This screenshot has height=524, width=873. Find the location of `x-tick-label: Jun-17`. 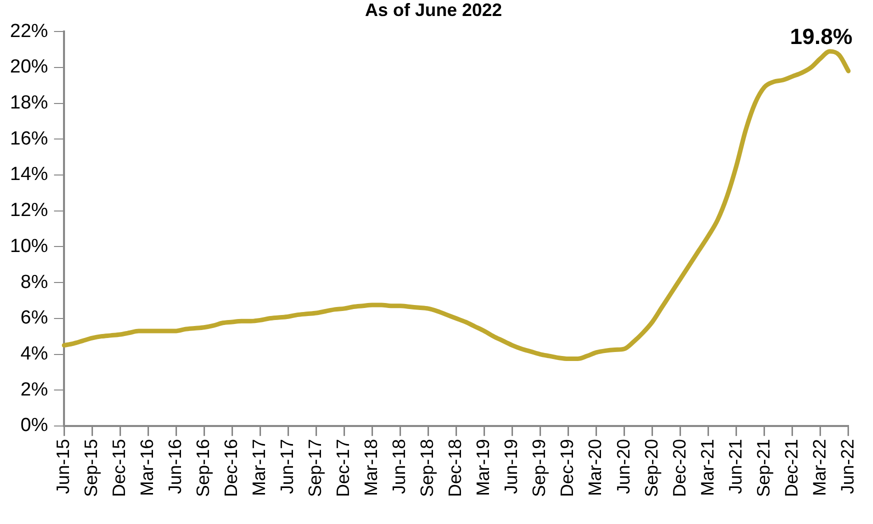

x-tick-label: Jun-17 is located at coordinates (287, 466).